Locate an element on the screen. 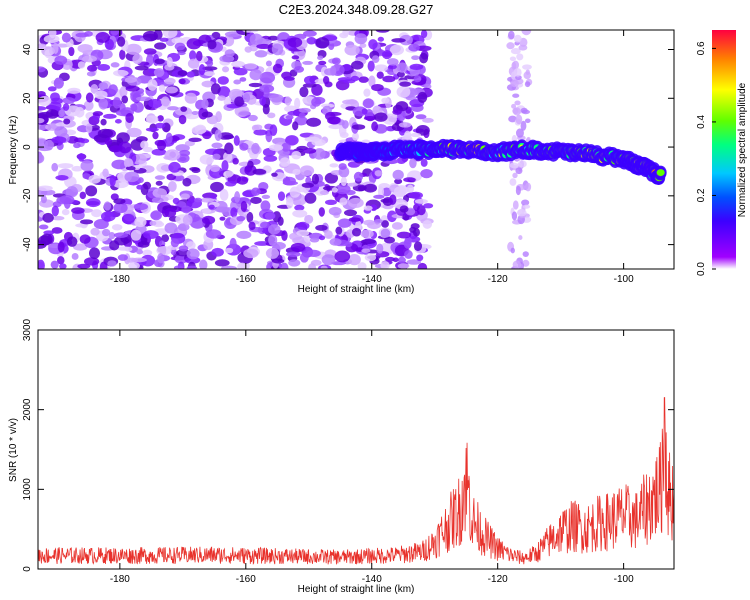 The height and width of the screenshot is (600, 750). spectrogram-x-tick-label: -120 is located at coordinates (498, 279).